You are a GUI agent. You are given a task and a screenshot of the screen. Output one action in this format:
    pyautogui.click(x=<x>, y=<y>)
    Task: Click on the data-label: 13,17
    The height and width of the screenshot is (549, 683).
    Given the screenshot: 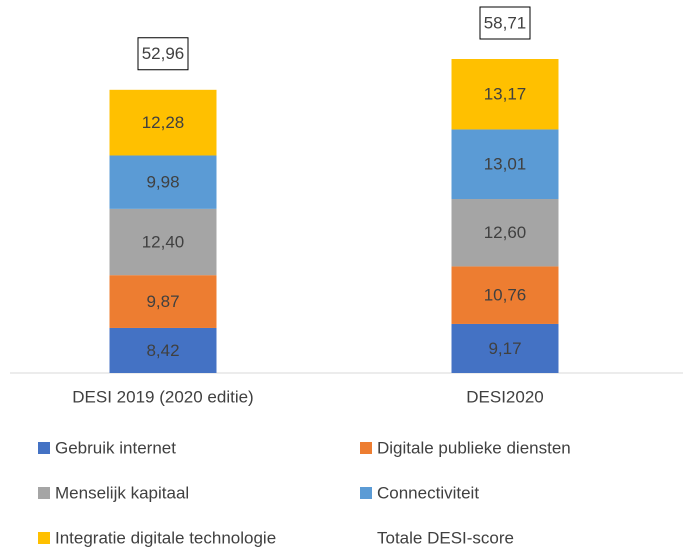 What is the action you would take?
    pyautogui.click(x=505, y=94)
    